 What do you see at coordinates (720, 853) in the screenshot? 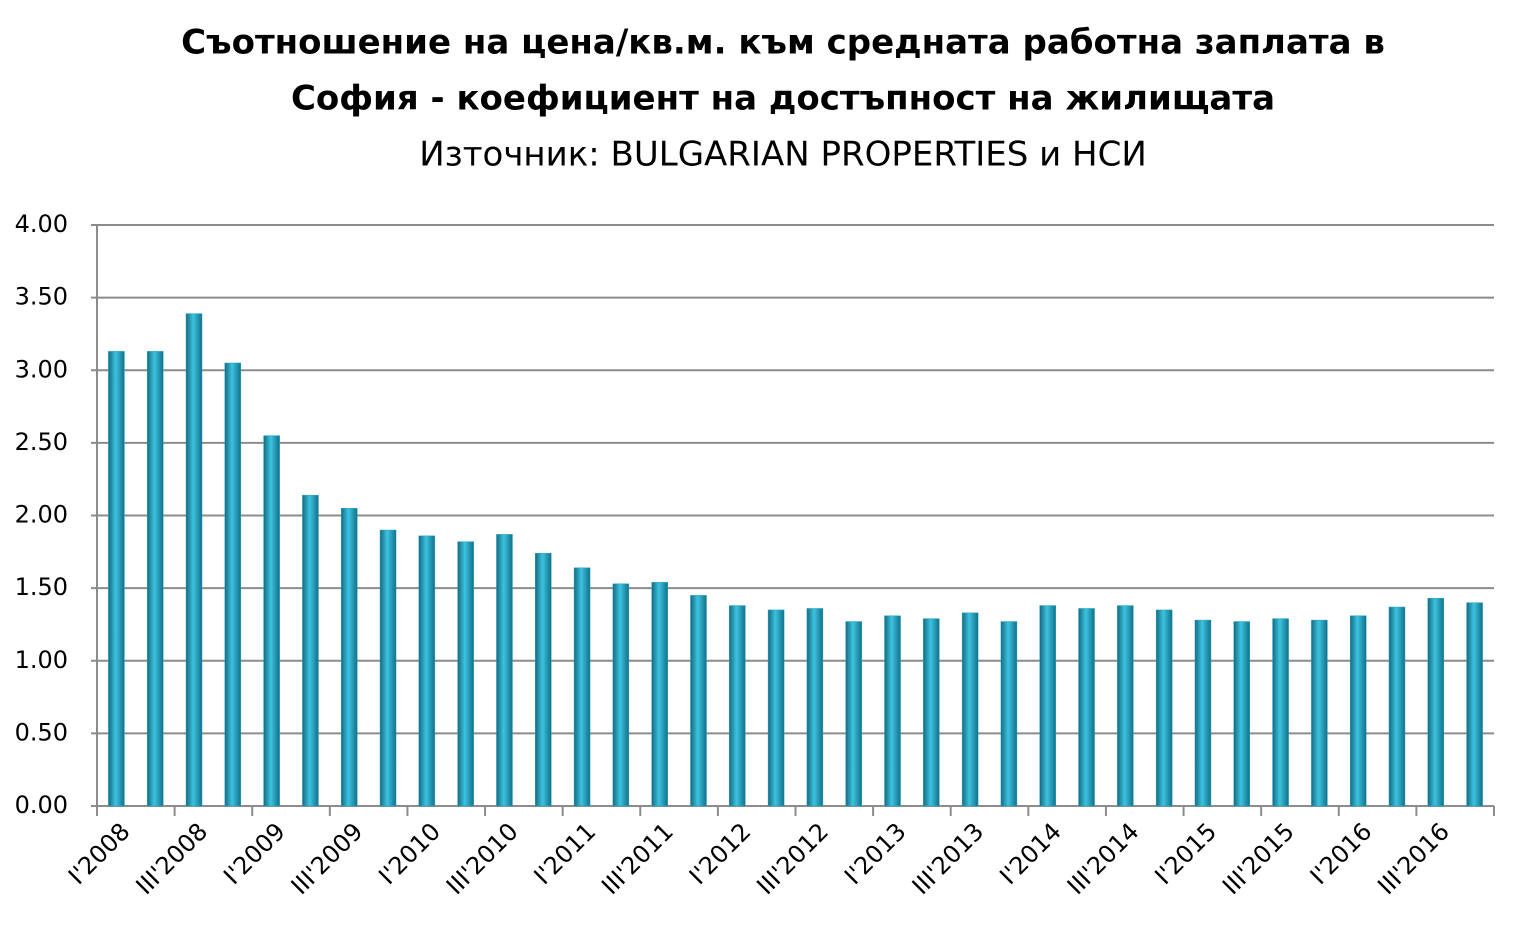
I see `x-tick-label: I'2012` at bounding box center [720, 853].